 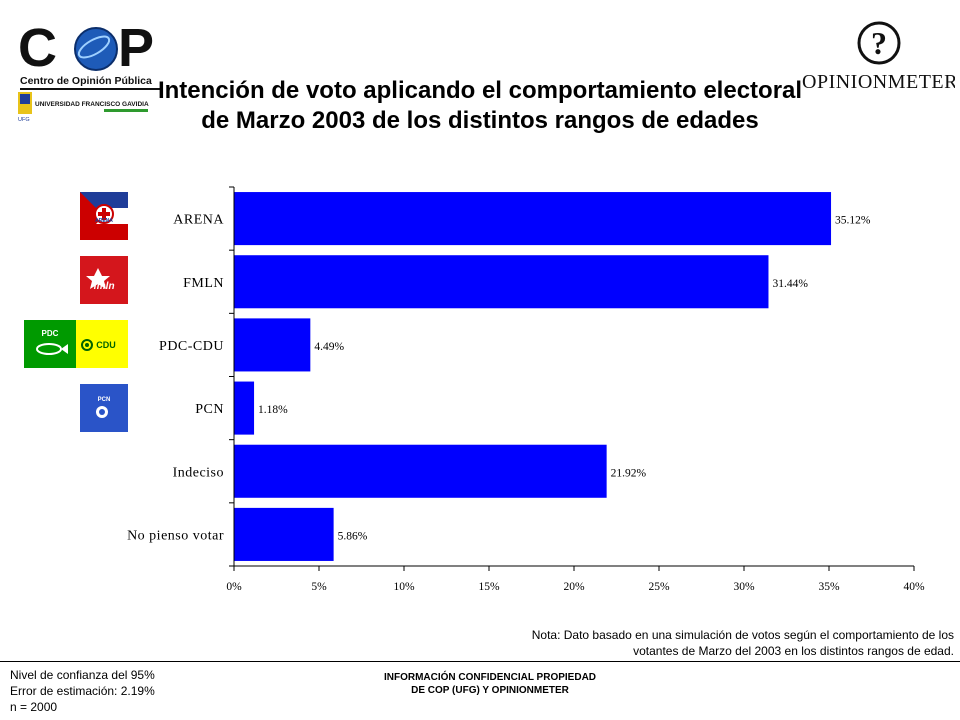 I want to click on cop-logo-caption: Centro de Opinión Pública, so click(x=86, y=81).